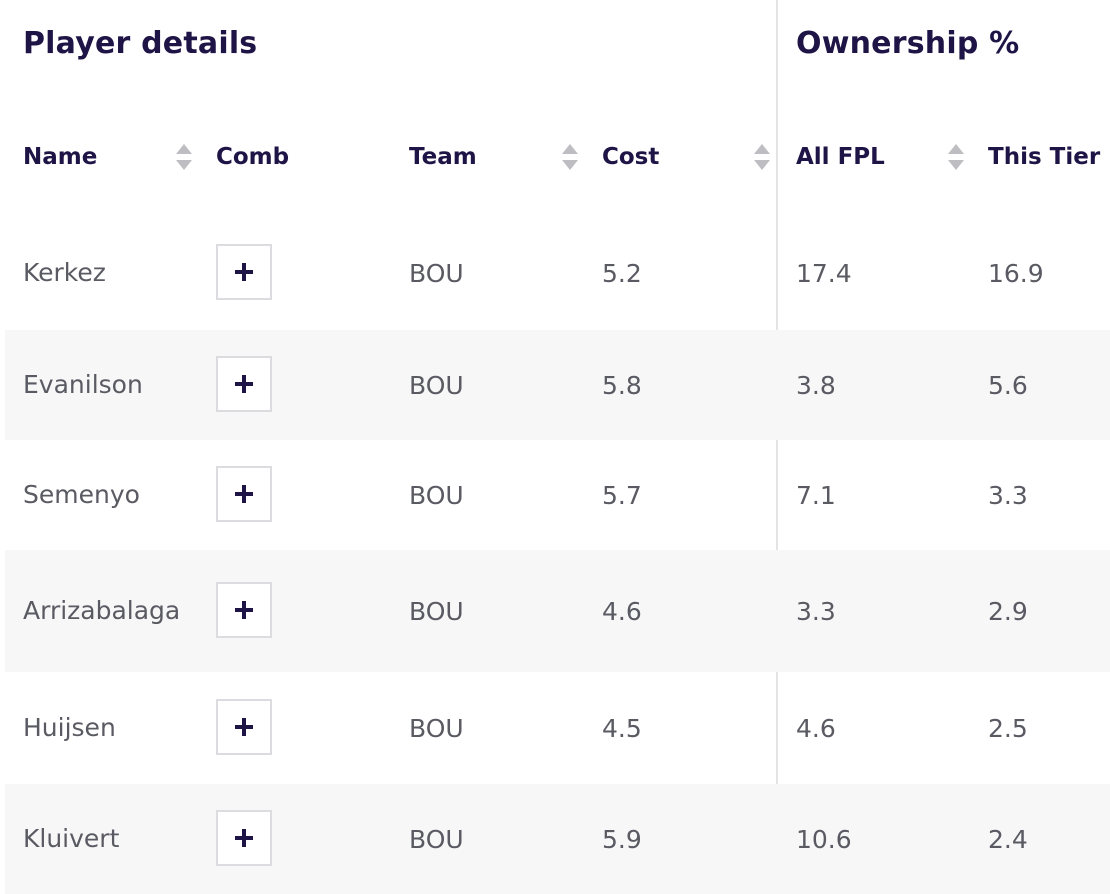  Describe the element at coordinates (1008, 495) in the screenshot. I see `ownership-this-tier: 3.3` at that location.